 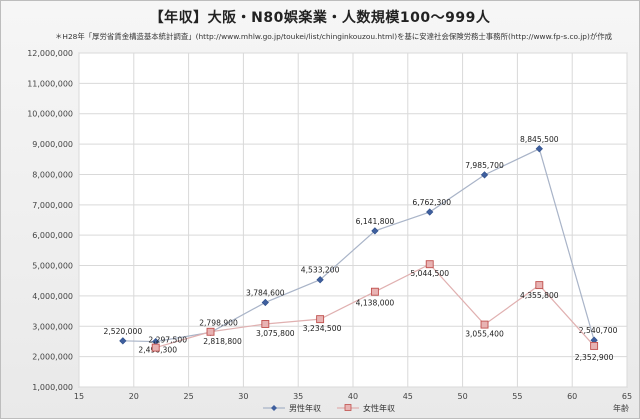 I want to click on legend-label-male: 男性年収, so click(x=305, y=408).